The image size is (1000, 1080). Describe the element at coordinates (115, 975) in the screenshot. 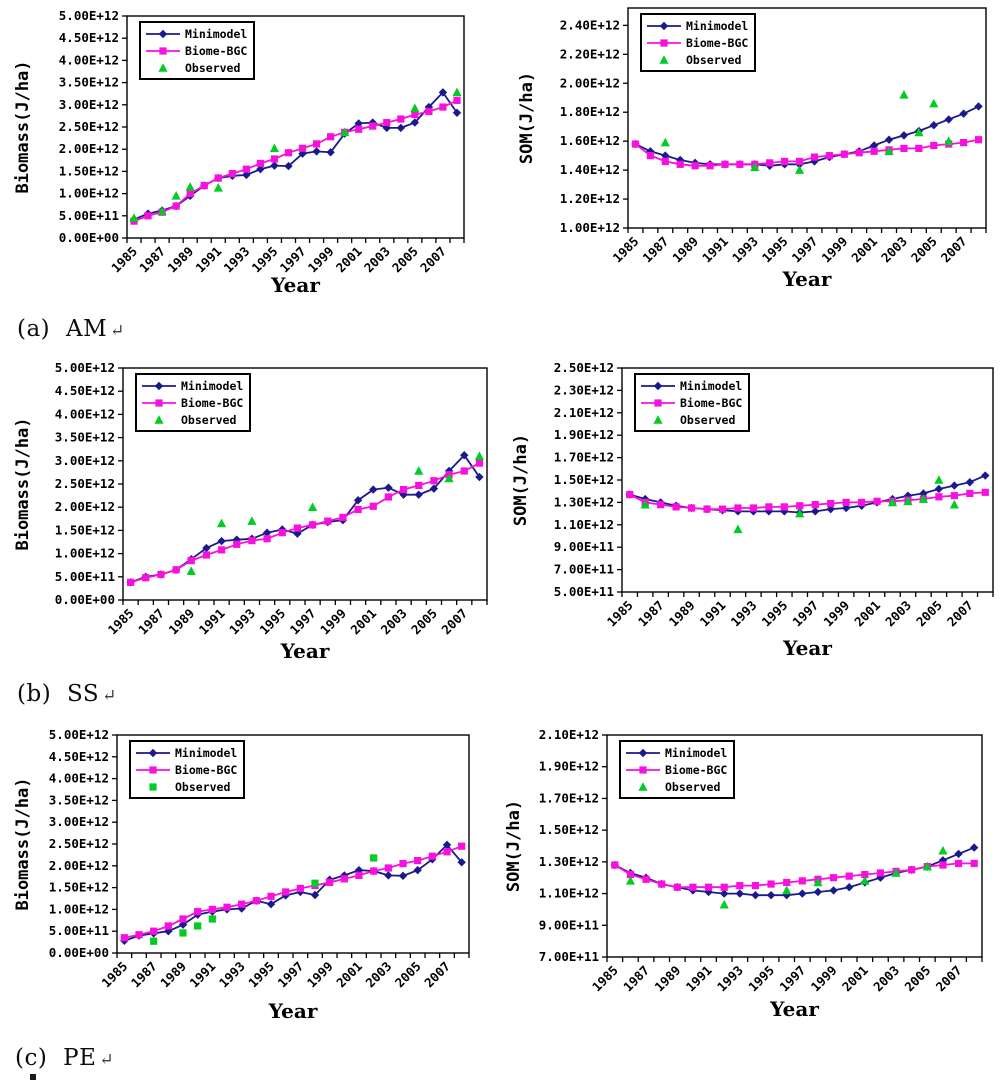

I see `x-tick-label: 1985` at that location.